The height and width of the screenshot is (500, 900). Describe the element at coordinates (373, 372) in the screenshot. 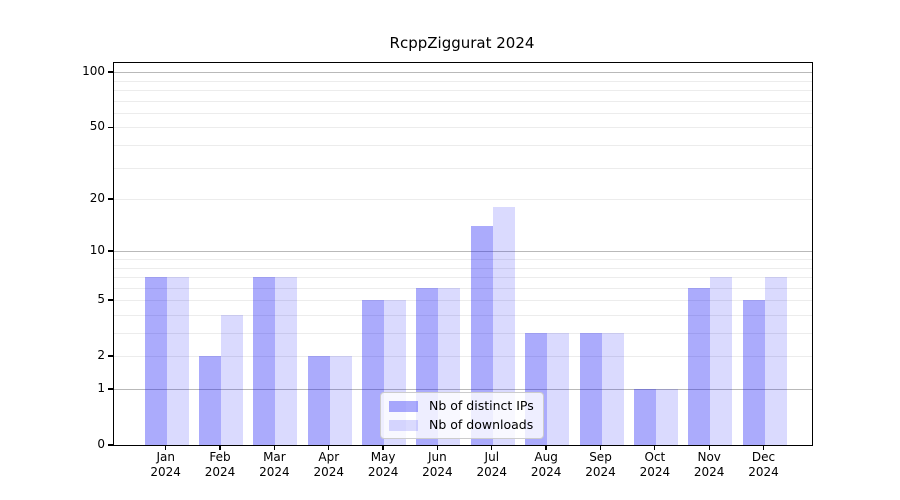

I see `bar-distinct-ips-may` at that location.